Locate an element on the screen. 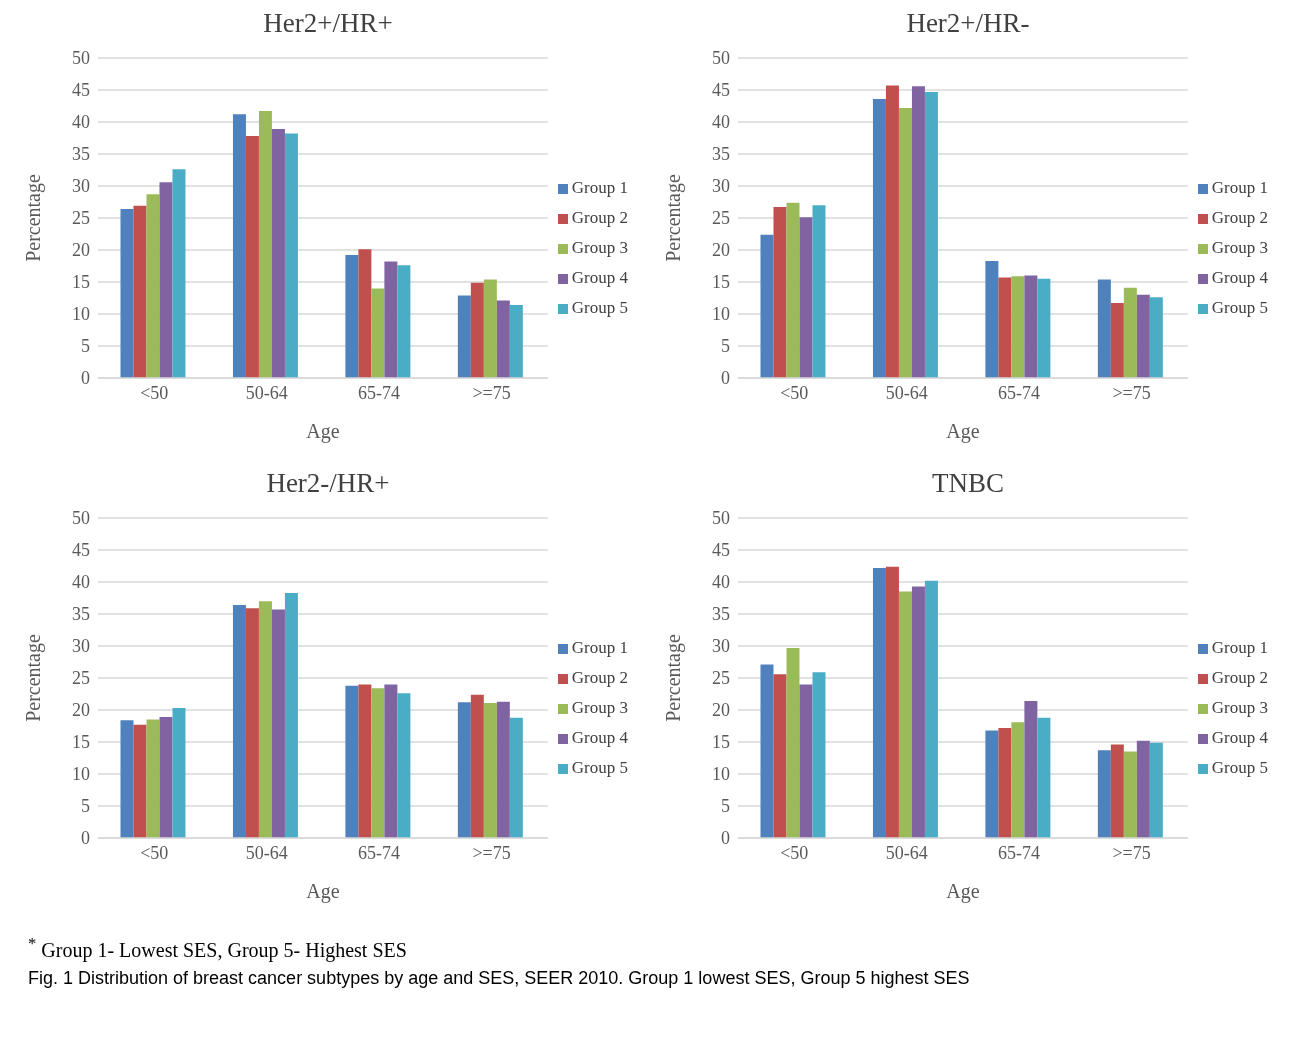 Image resolution: width=1293 pixels, height=1056 pixels. x-tick-label: 50-64 is located at coordinates (906, 852).